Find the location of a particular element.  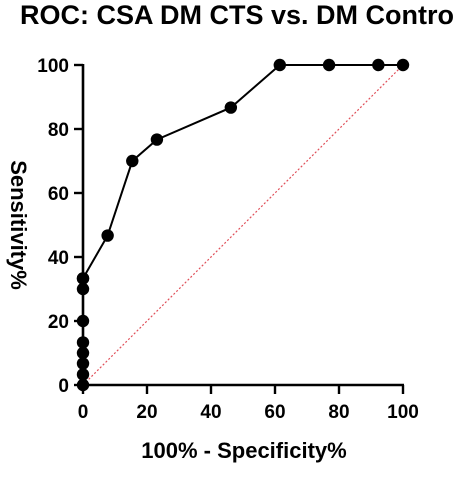

x-tick-label: 40 is located at coordinates (210, 412).